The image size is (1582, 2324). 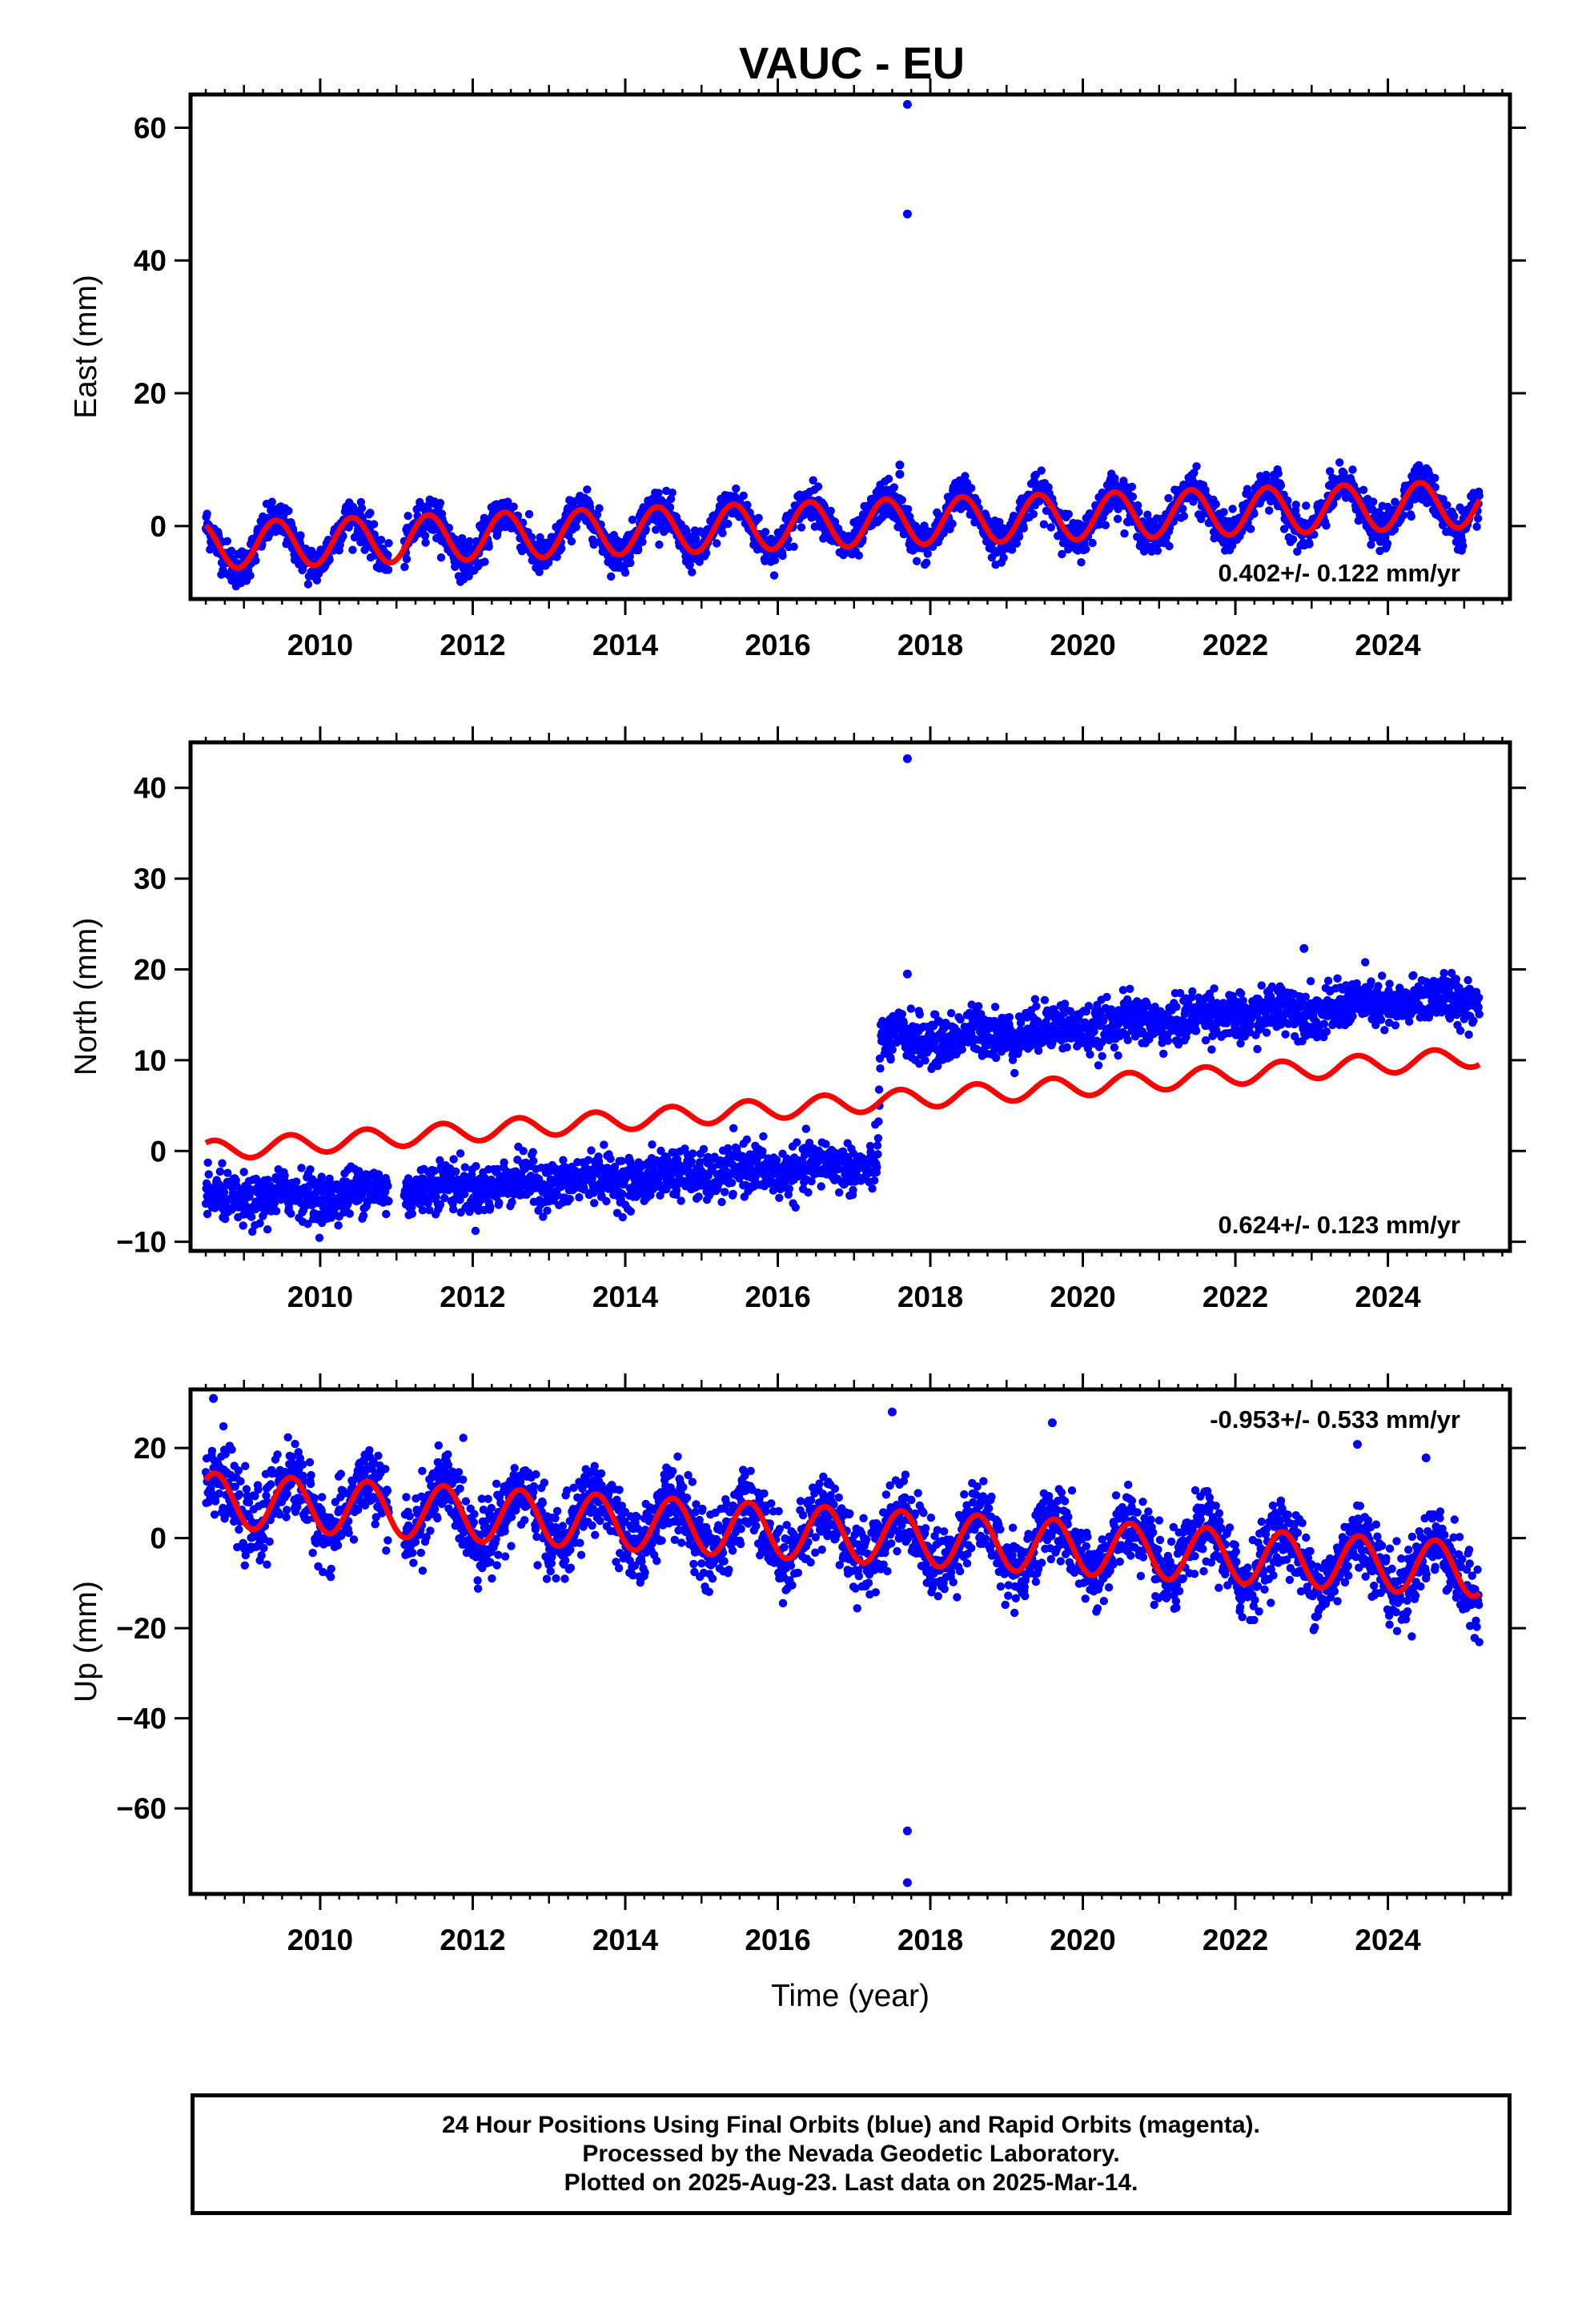 What do you see at coordinates (472, 645) in the screenshot?
I see `x-tick-label: 2012` at bounding box center [472, 645].